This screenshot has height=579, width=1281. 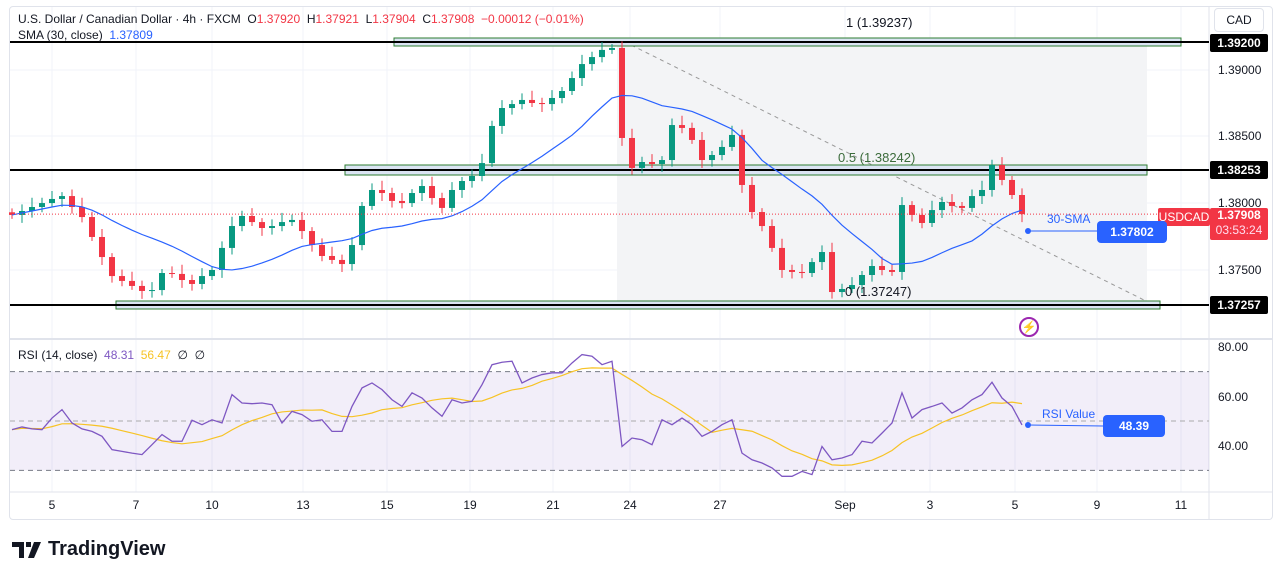 I want to click on rsi-tick: 40.00, so click(x=1233, y=446).